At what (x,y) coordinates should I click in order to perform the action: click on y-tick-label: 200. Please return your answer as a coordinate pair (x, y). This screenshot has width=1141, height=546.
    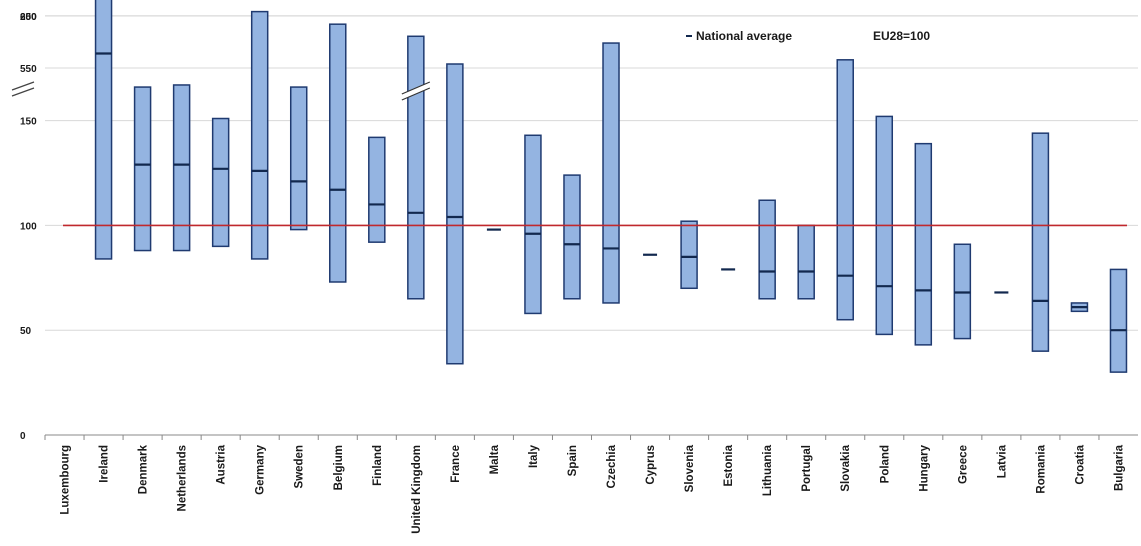
    Looking at the image, I should click on (28, 17).